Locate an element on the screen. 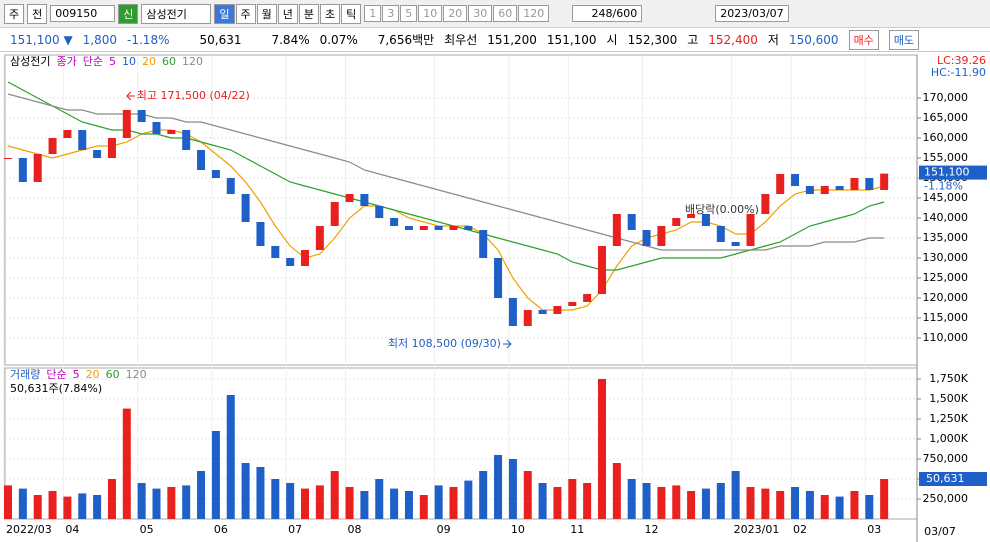 The width and height of the screenshot is (990, 542). high-label: 고 is located at coordinates (693, 40).